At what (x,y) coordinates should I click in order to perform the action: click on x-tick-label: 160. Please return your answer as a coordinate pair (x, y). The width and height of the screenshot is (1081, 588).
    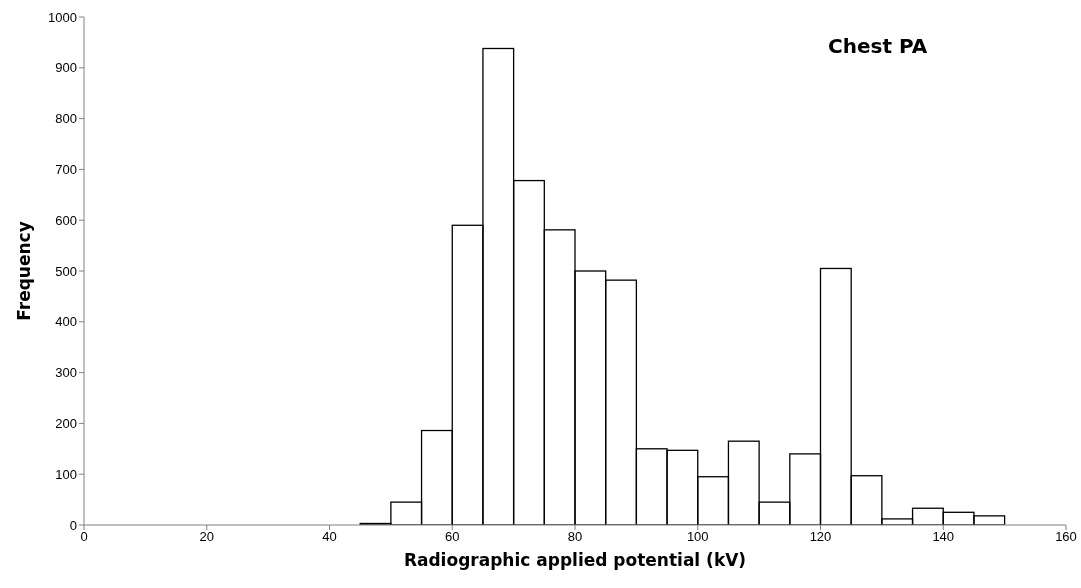
    Looking at the image, I should click on (1066, 537).